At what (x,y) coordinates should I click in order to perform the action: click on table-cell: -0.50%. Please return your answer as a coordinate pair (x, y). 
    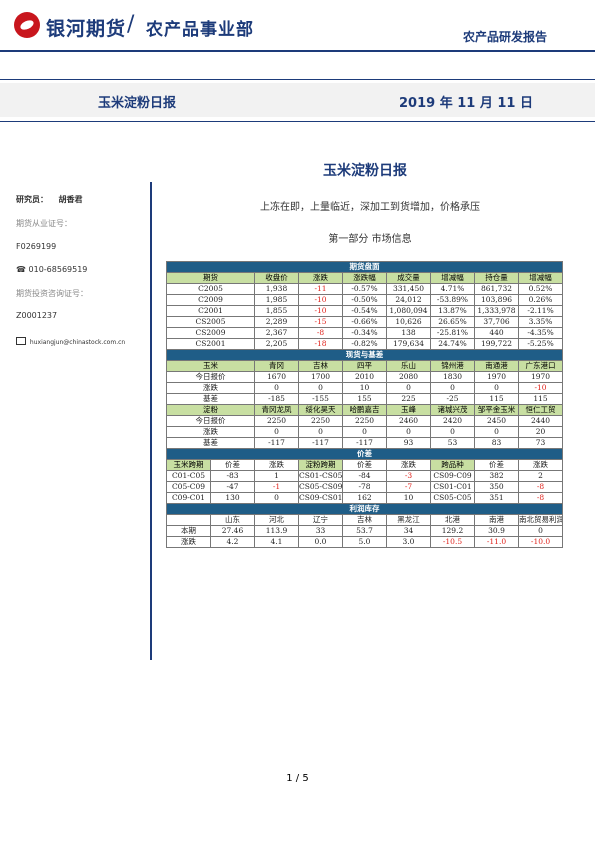
    Looking at the image, I should click on (364, 300).